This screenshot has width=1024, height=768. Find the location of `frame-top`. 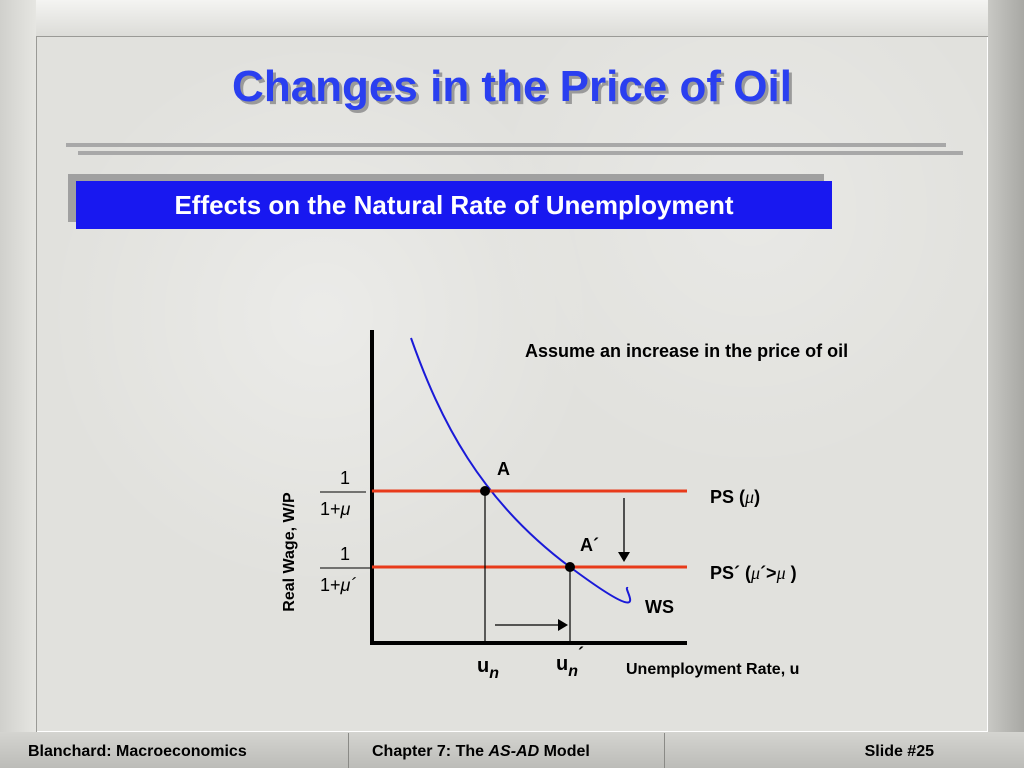

frame-top is located at coordinates (512, 18).